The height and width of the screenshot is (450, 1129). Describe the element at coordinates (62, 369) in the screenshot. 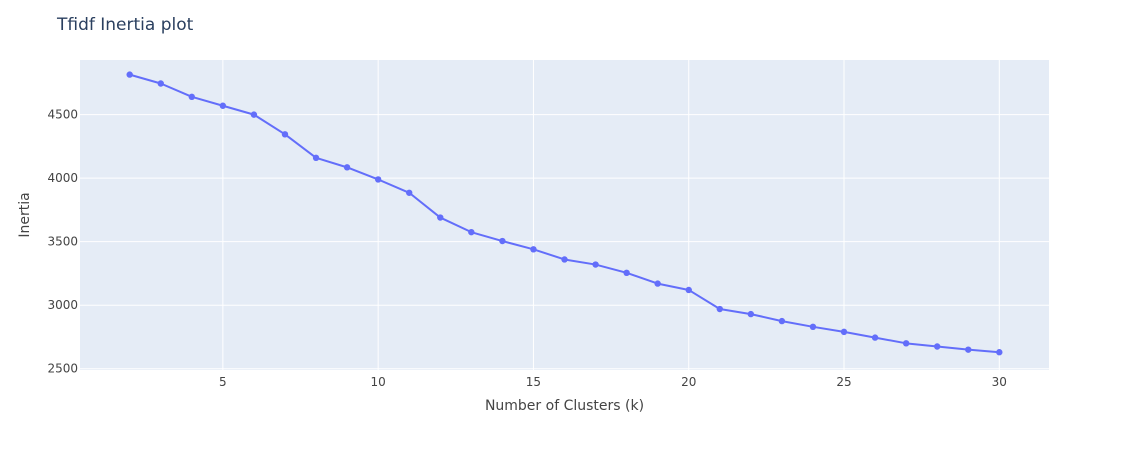

I see `y-tick-label: 2500` at that location.